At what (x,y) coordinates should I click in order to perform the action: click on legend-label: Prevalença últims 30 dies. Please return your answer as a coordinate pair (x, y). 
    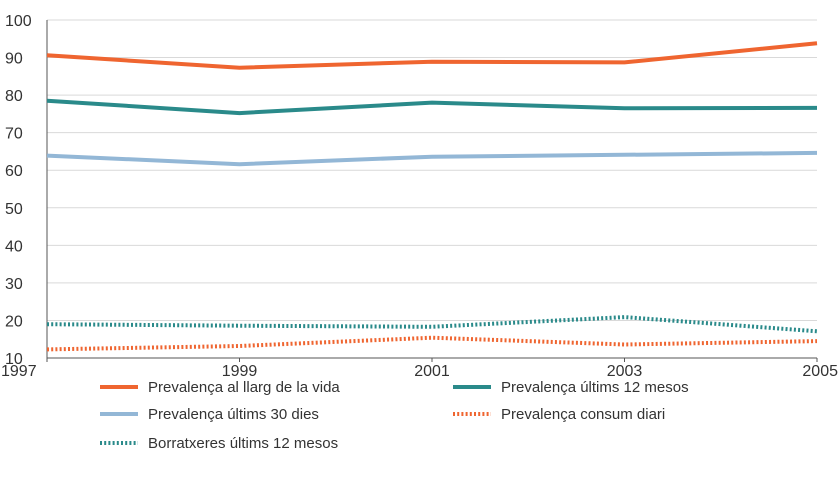
    Looking at the image, I should click on (233, 414).